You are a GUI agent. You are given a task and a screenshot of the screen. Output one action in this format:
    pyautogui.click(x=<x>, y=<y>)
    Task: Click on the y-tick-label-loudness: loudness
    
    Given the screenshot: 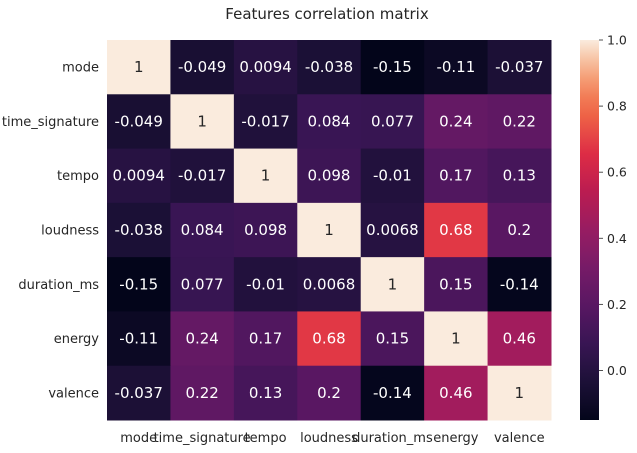 What is the action you would take?
    pyautogui.click(x=70, y=231)
    